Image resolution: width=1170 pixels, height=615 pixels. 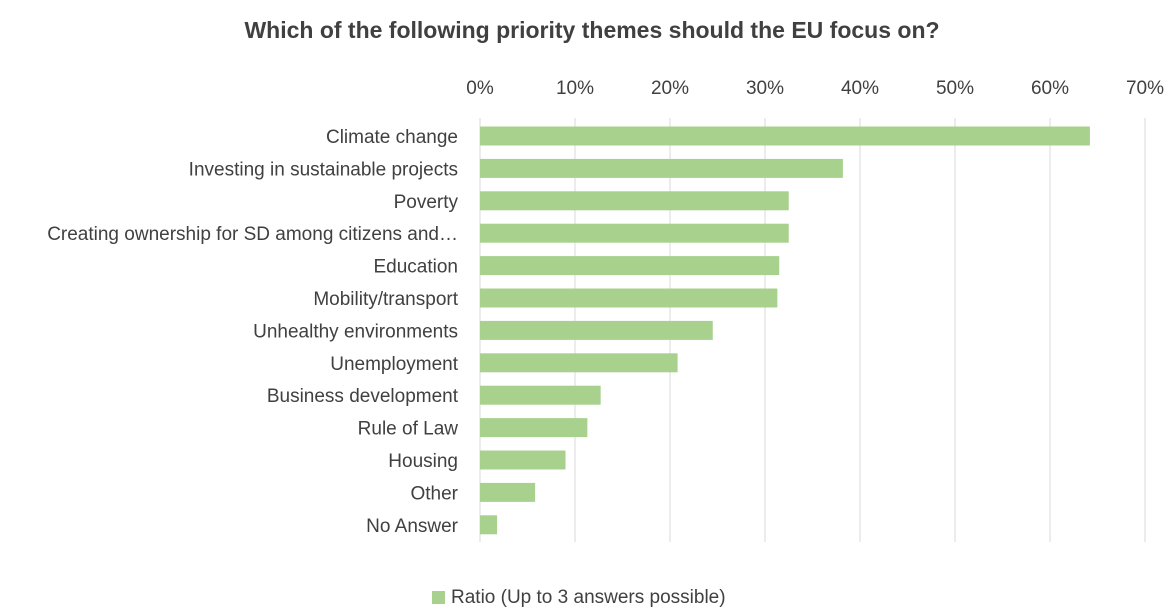 What do you see at coordinates (1145, 88) in the screenshot?
I see `x-tick-label: 70%` at bounding box center [1145, 88].